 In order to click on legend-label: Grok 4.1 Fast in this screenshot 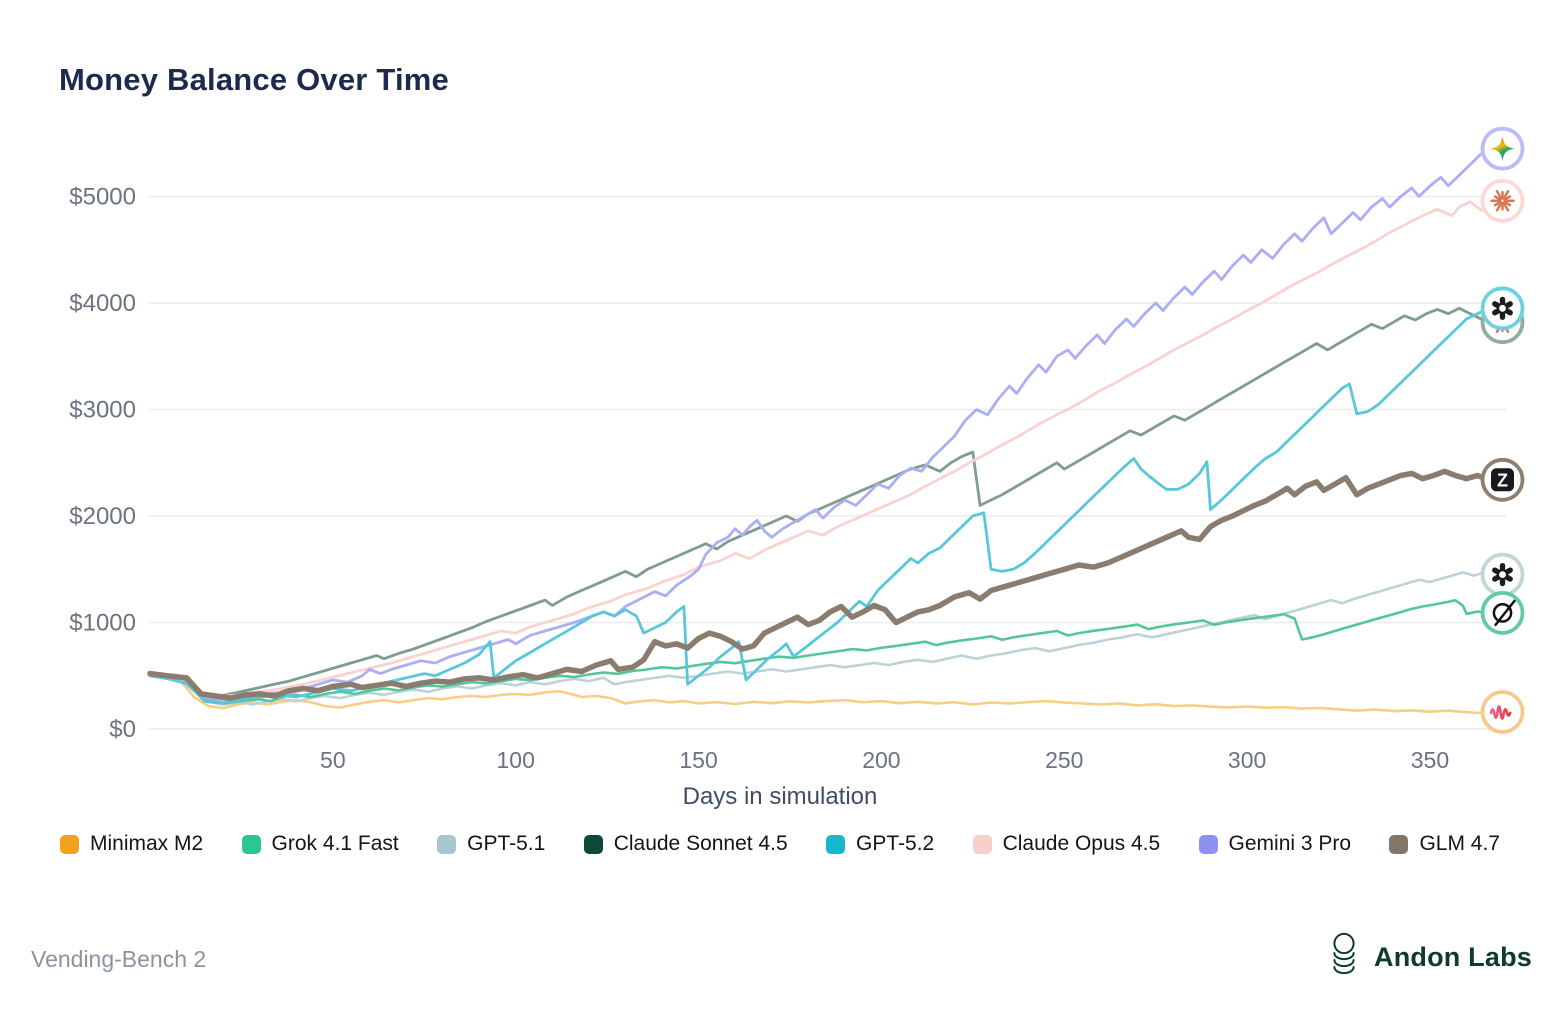, I will do `click(335, 843)`.